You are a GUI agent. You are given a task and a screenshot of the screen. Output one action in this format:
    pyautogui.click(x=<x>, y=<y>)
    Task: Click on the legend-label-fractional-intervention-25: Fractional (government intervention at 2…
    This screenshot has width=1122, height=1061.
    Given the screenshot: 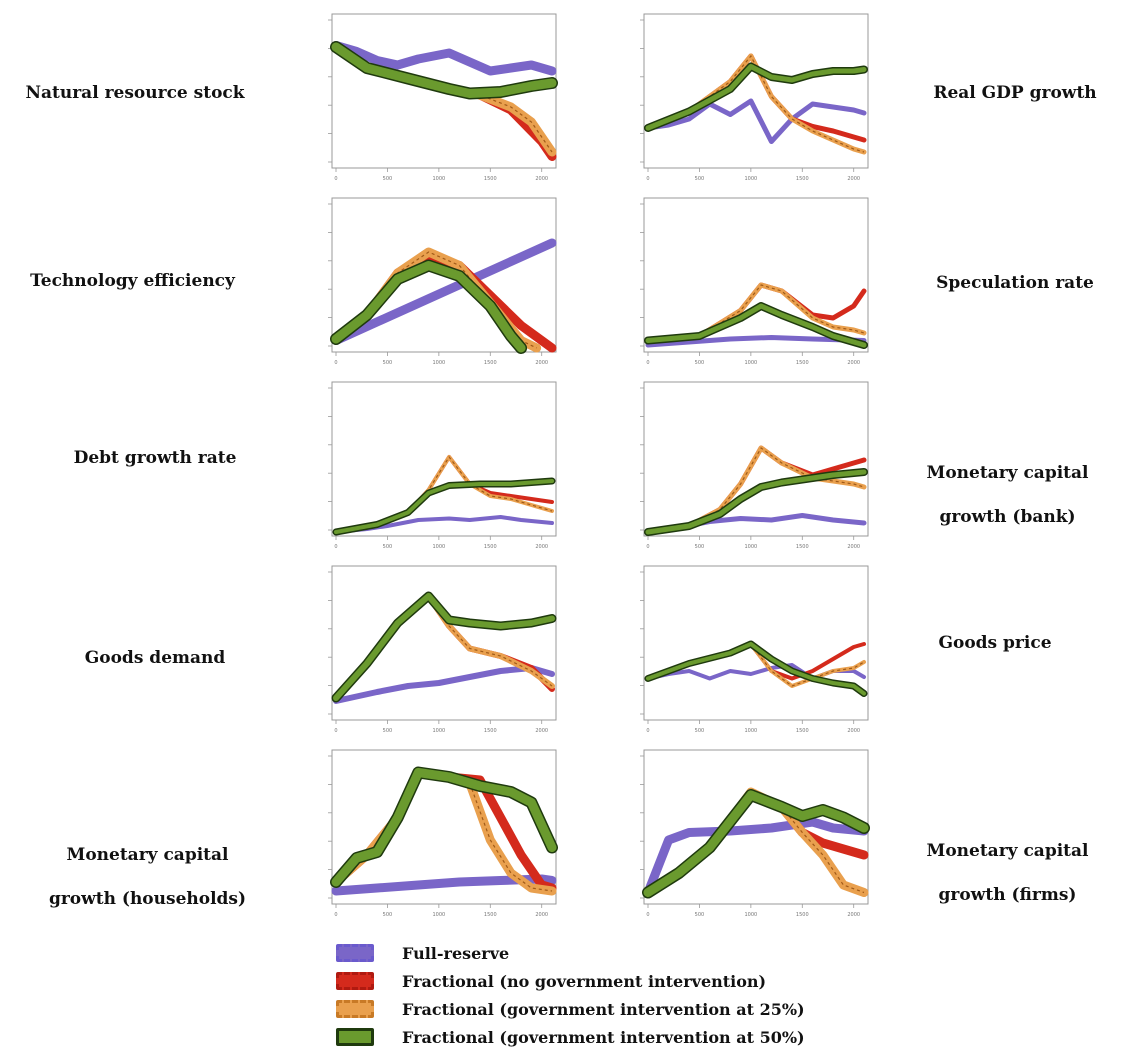 What is the action you would take?
    pyautogui.click(x=603, y=1009)
    